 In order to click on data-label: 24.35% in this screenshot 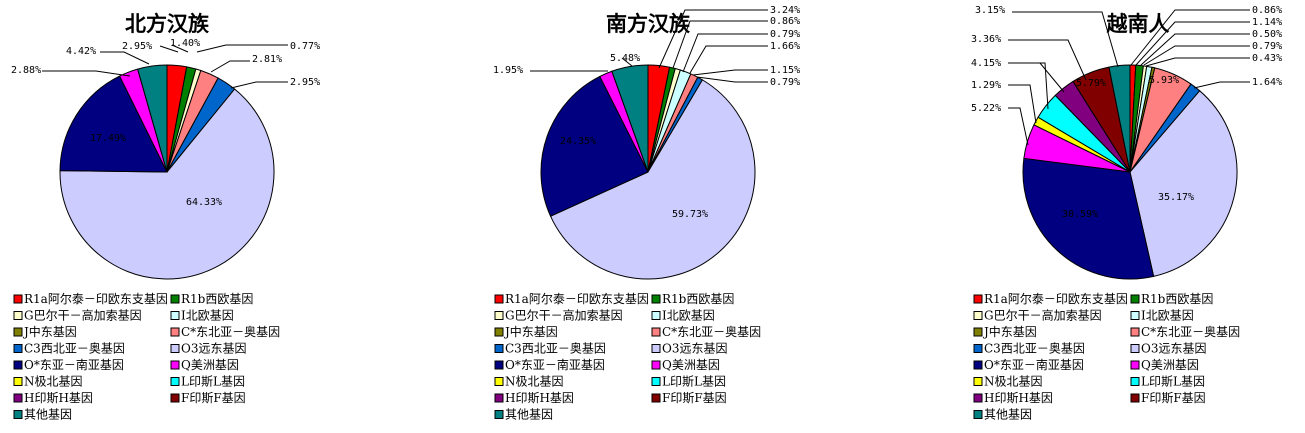, I will do `click(578, 141)`.